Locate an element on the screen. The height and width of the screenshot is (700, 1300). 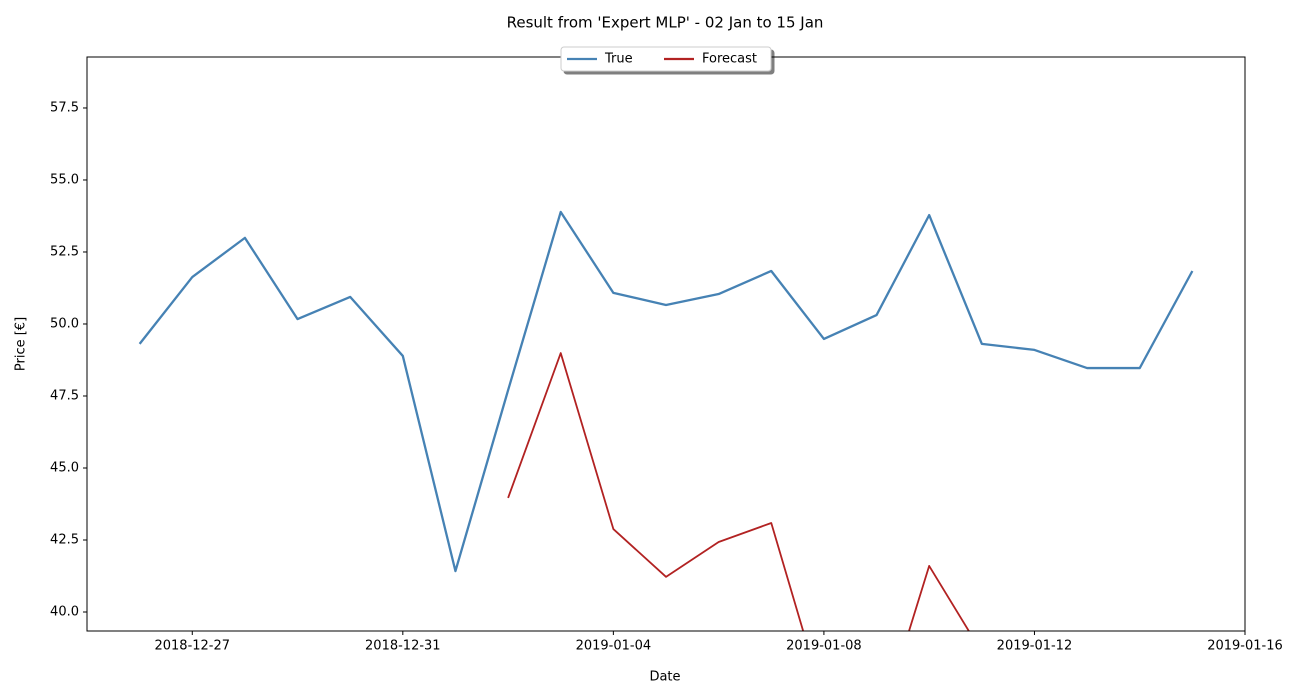
legend-label: Forecast is located at coordinates (729, 59).